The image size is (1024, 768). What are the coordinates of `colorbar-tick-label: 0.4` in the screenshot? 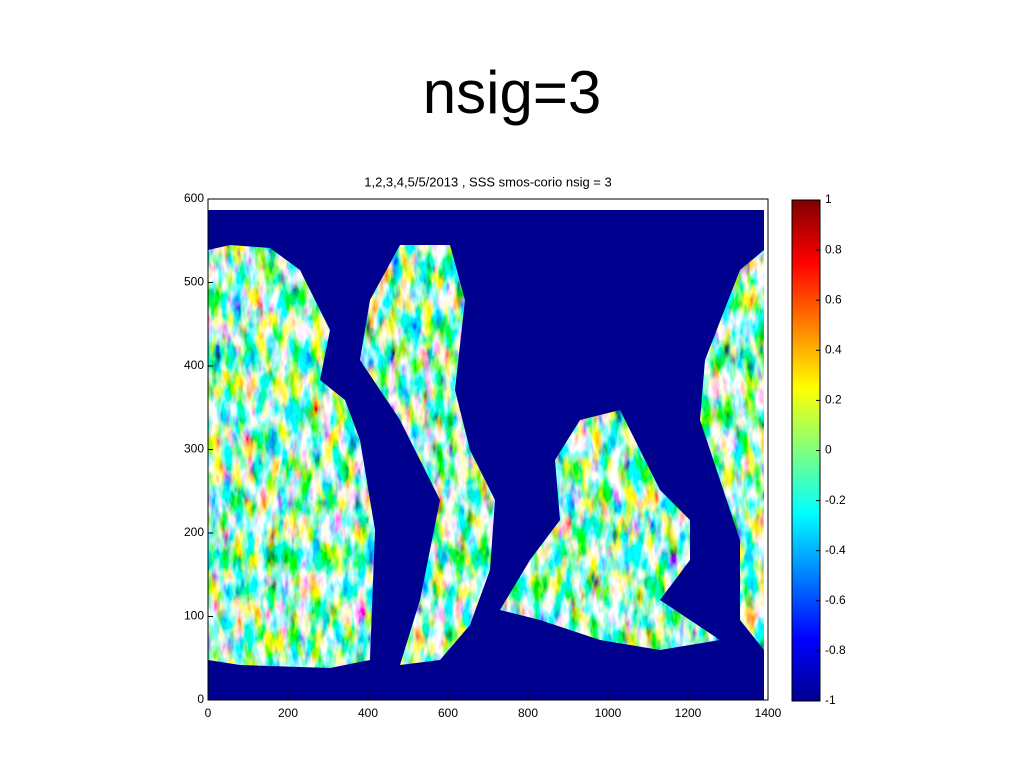 It's located at (833, 349).